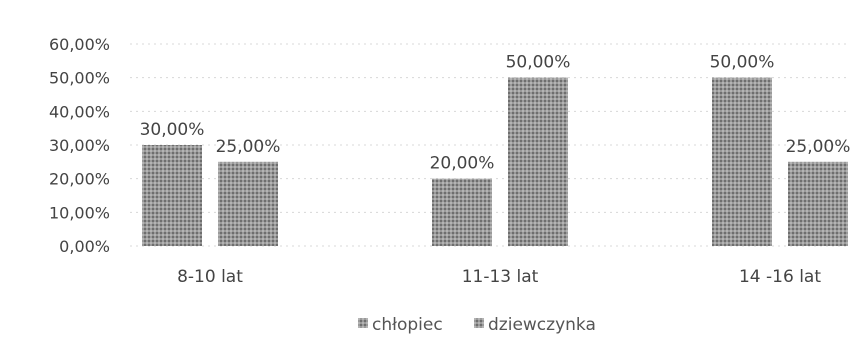 The height and width of the screenshot is (340, 861). What do you see at coordinates (79, 111) in the screenshot?
I see `y-tick-label: 40,00%` at bounding box center [79, 111].